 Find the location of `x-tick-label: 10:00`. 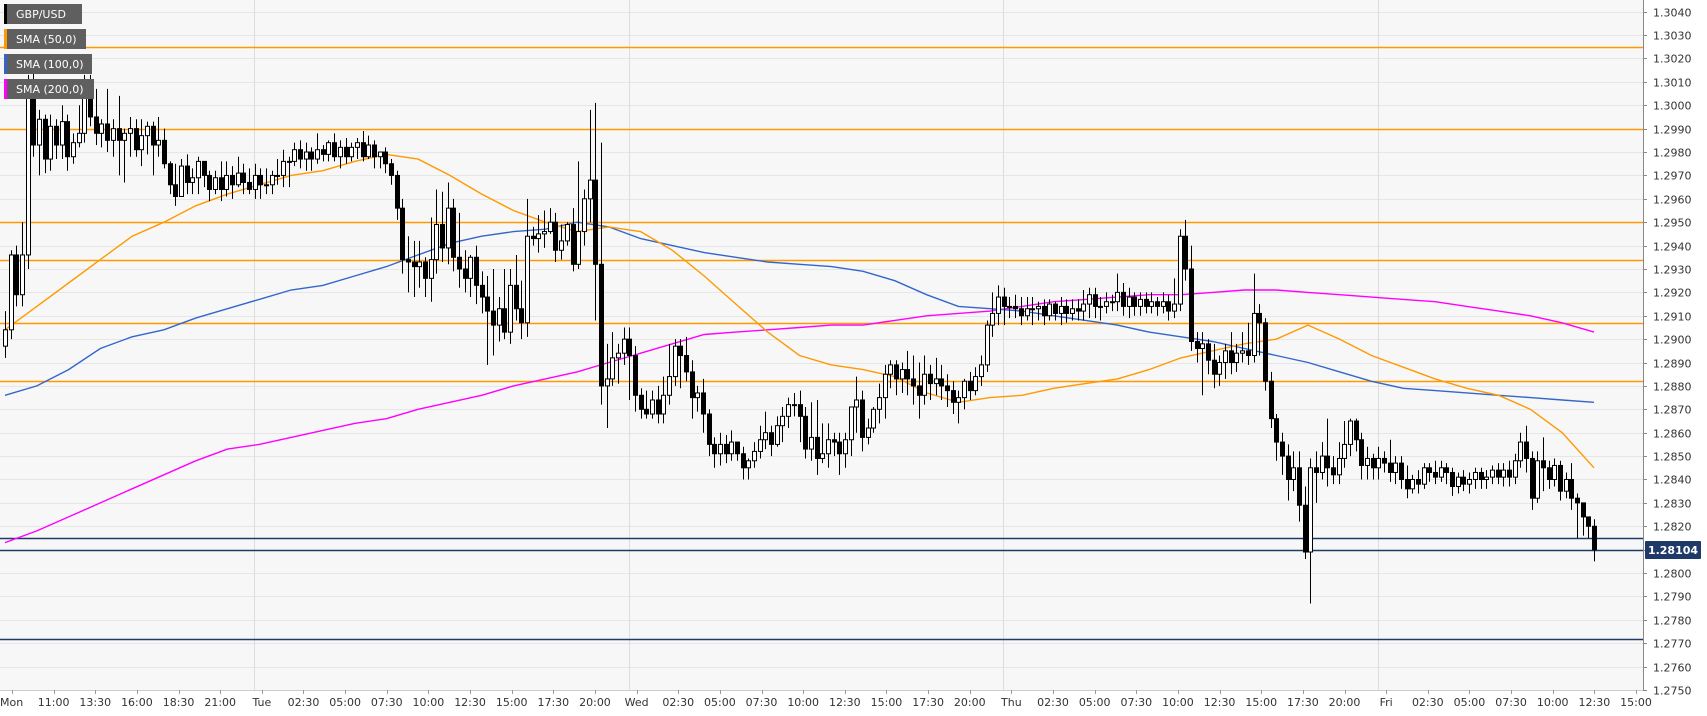

x-tick-label: 10:00 is located at coordinates (1178, 702).